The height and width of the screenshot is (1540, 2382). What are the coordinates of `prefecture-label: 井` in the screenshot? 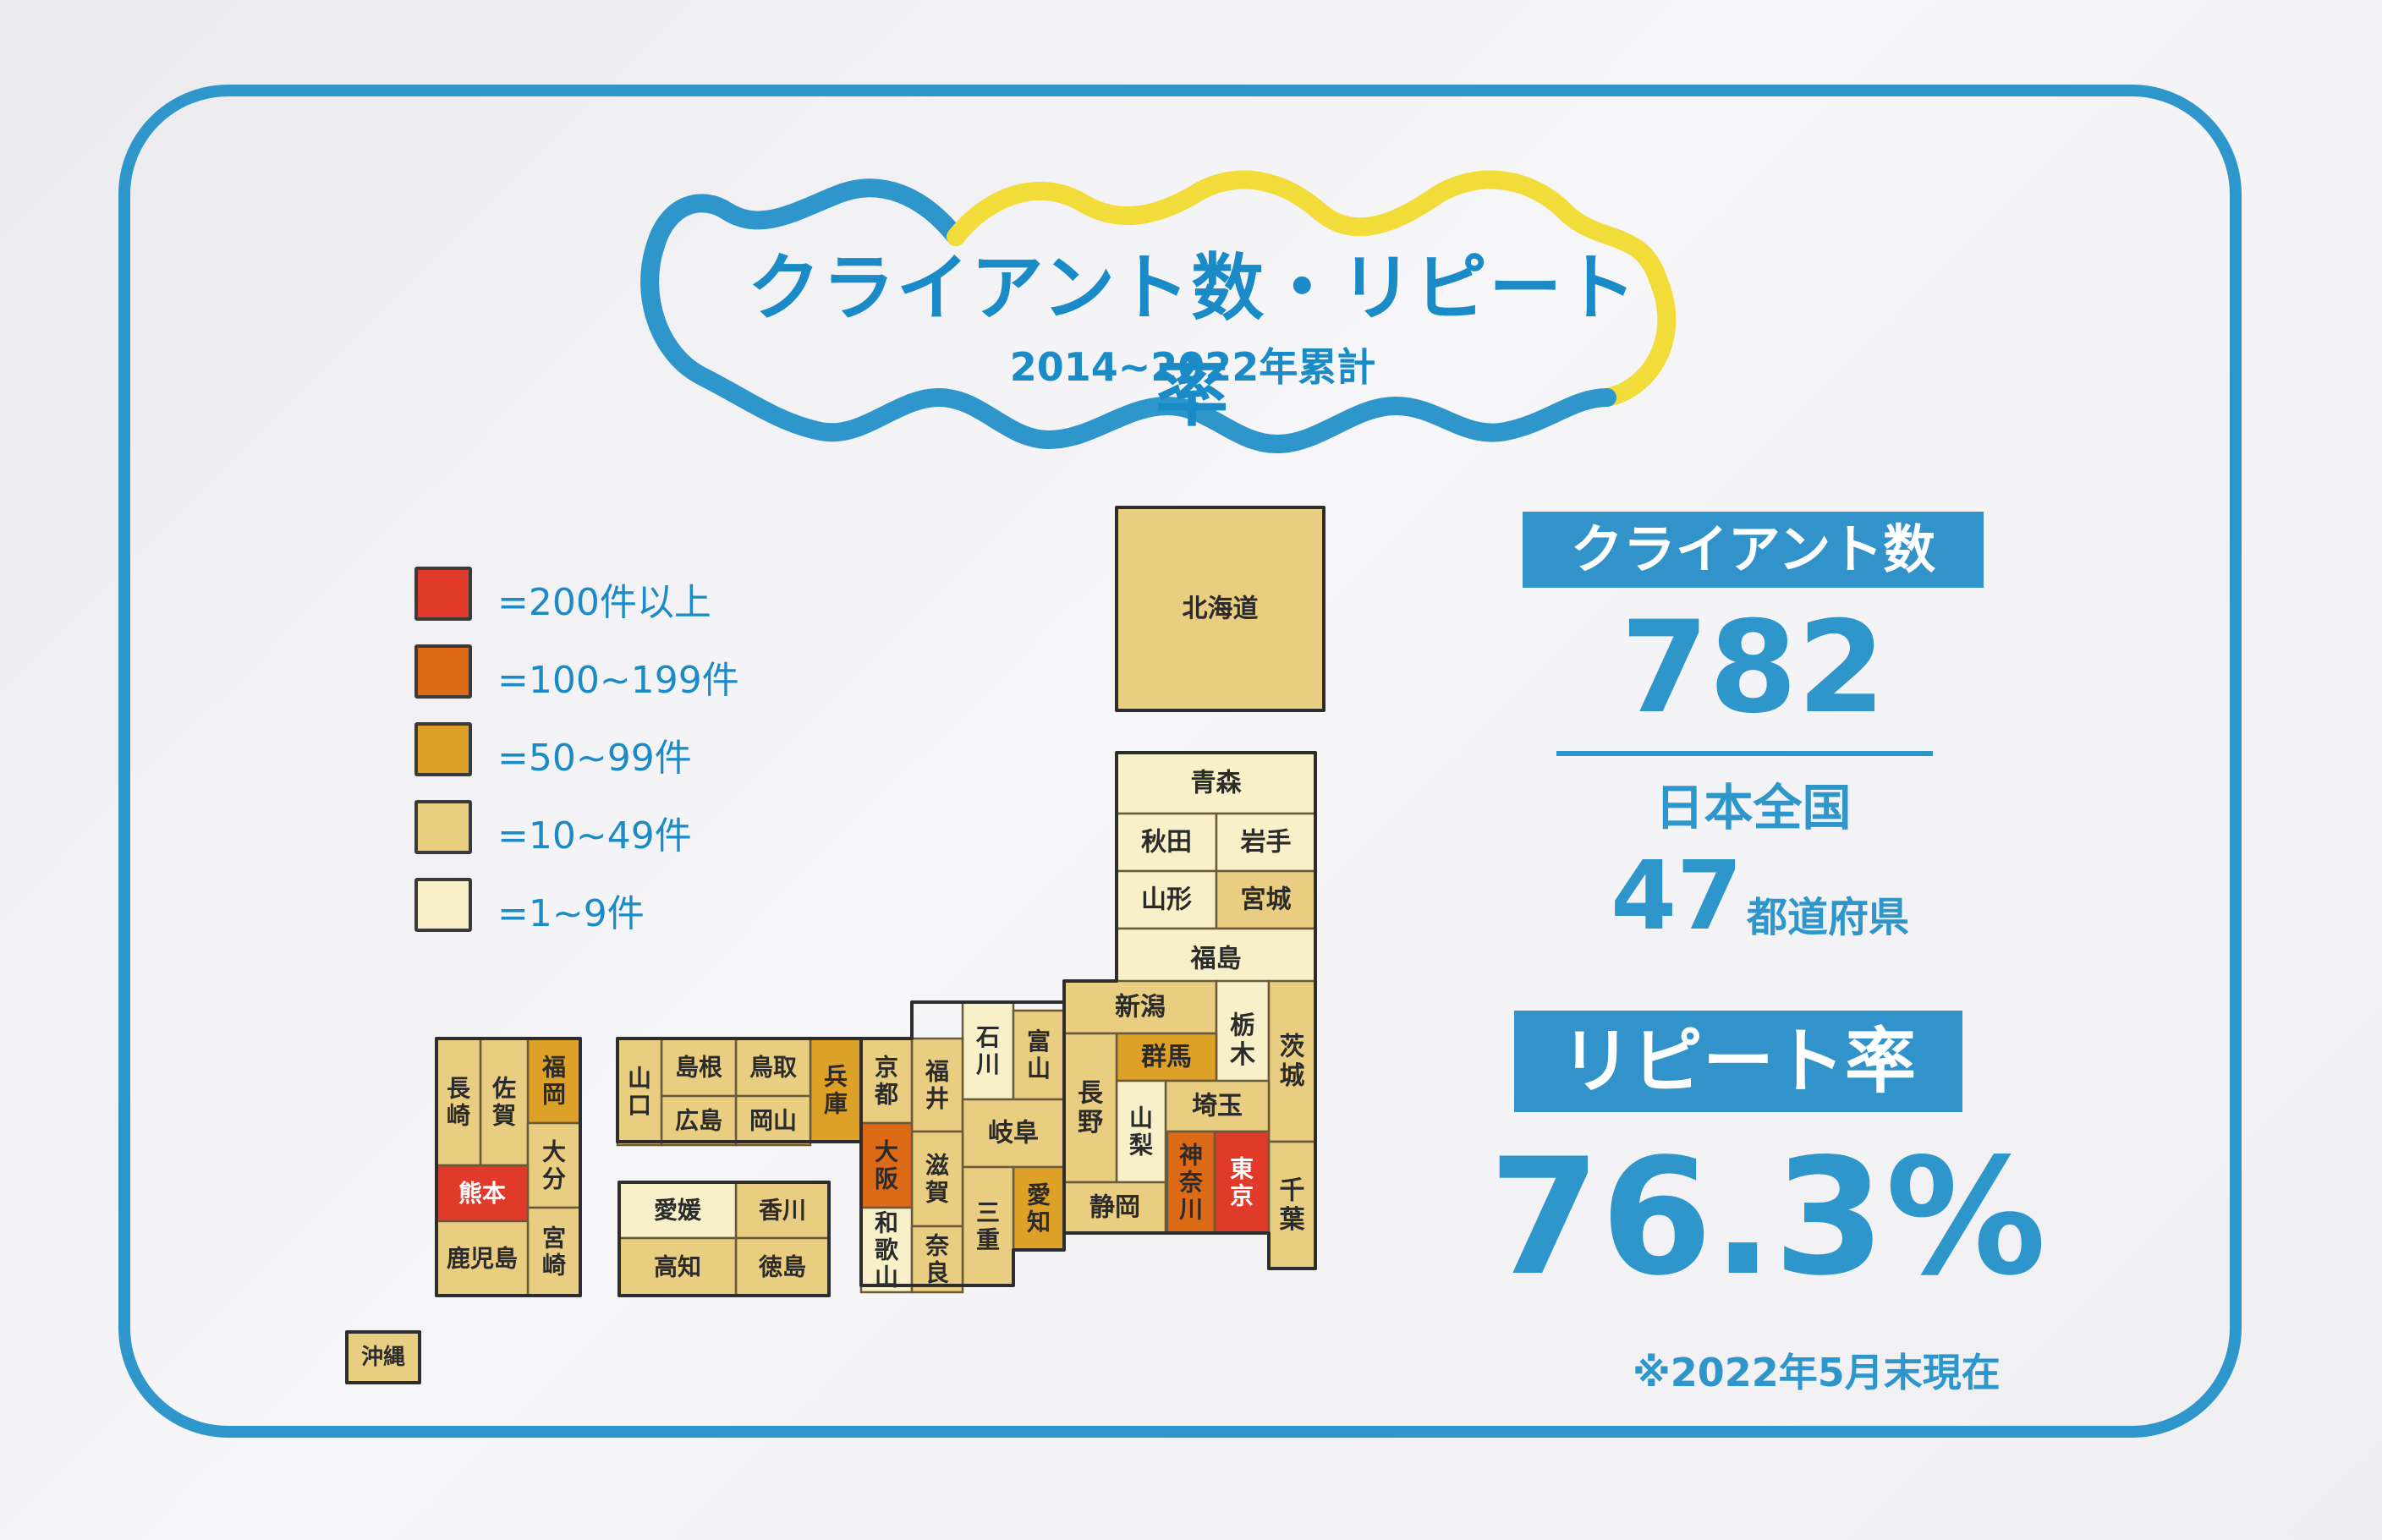 It's located at (937, 1099).